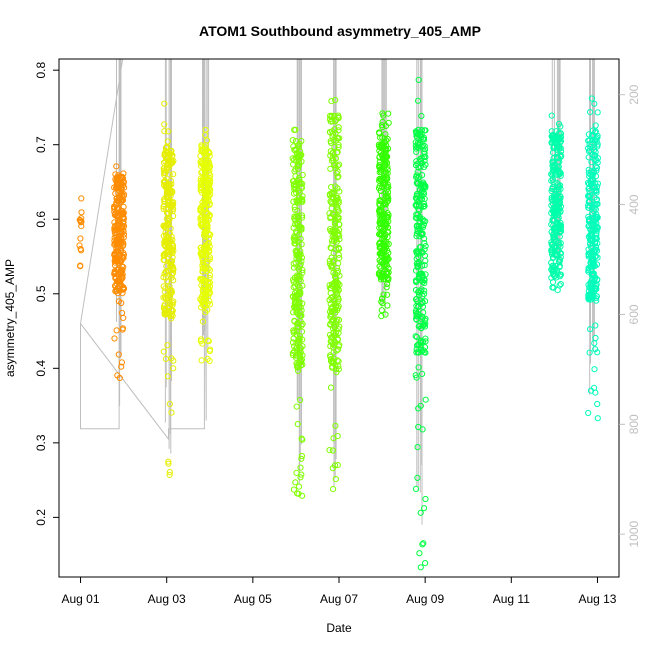 The height and width of the screenshot is (655, 650). Describe the element at coordinates (511, 599) in the screenshot. I see `x-tick-label: Aug 11` at that location.